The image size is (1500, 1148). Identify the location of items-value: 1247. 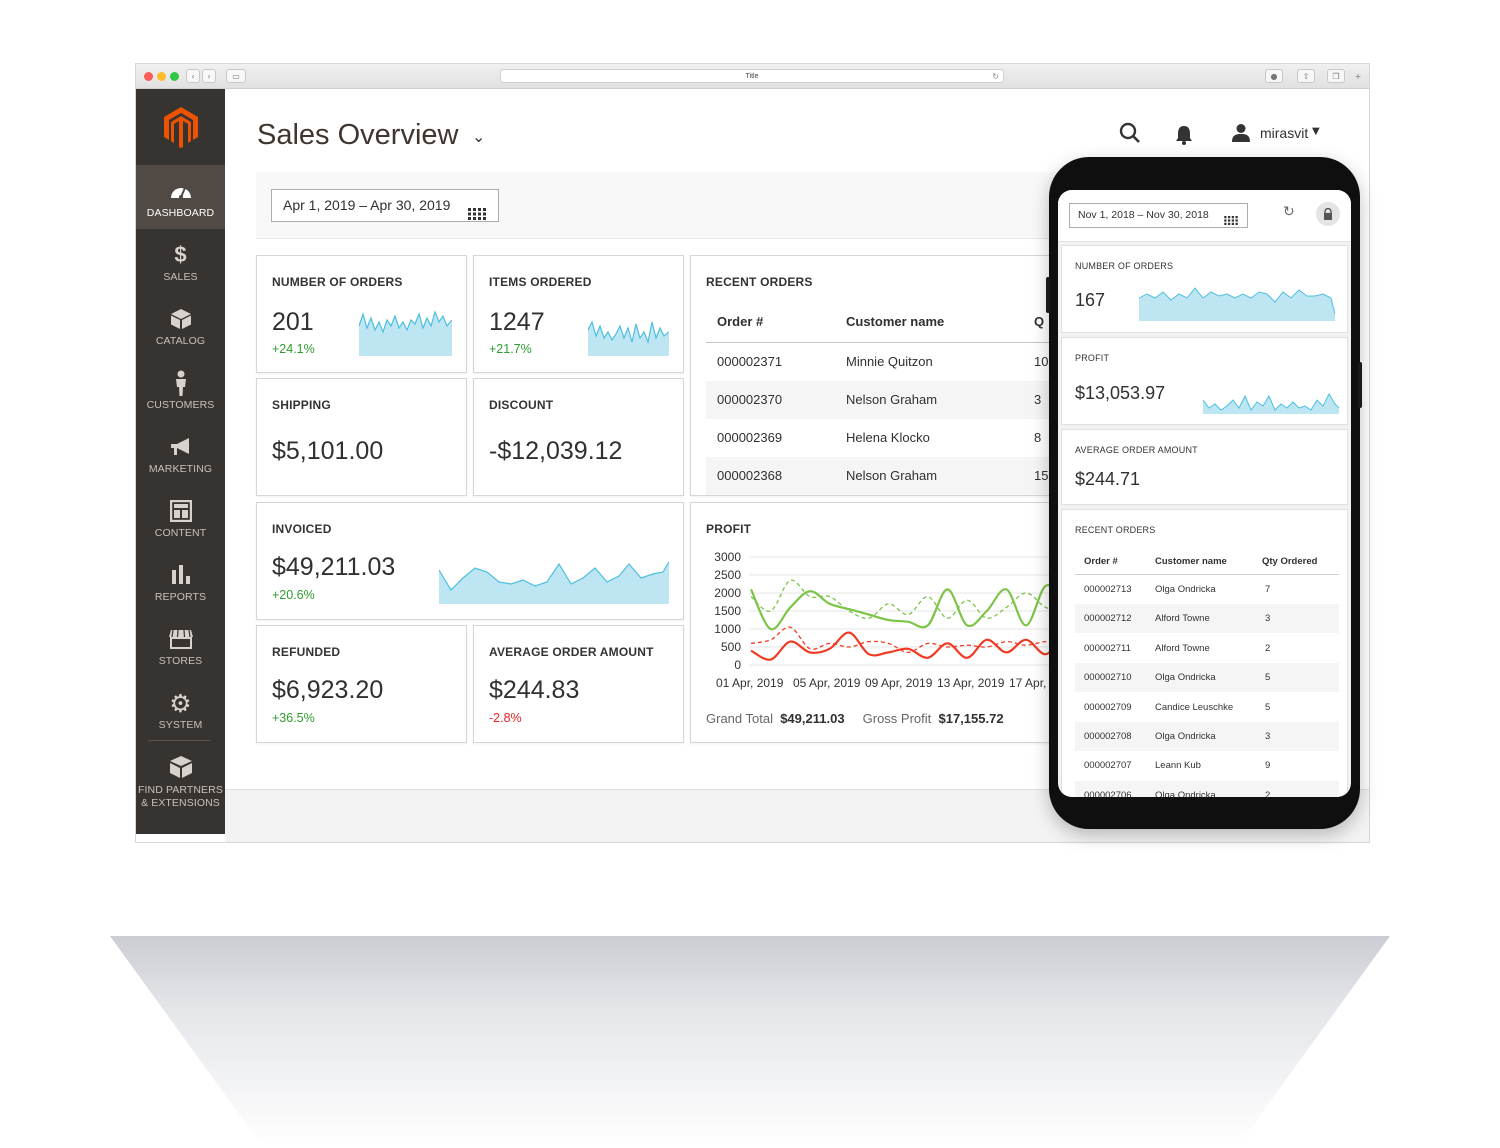
(517, 322).